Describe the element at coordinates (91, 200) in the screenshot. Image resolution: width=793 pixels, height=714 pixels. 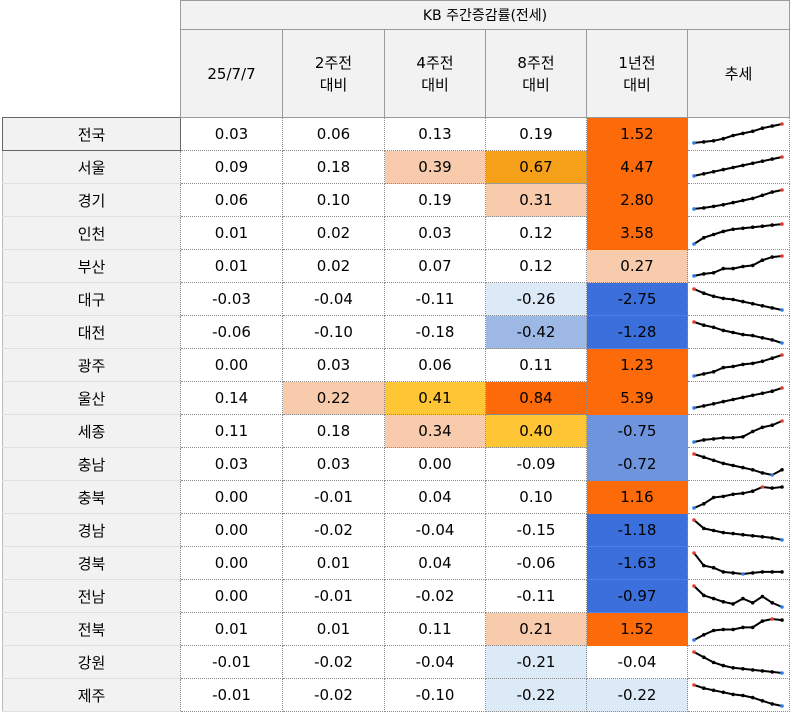
I see `region-label: 경기` at that location.